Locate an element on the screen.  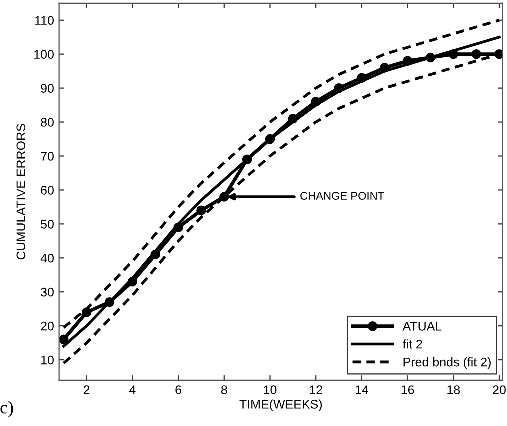
legend-label: Pred bnds (fit 2) is located at coordinates (447, 364).